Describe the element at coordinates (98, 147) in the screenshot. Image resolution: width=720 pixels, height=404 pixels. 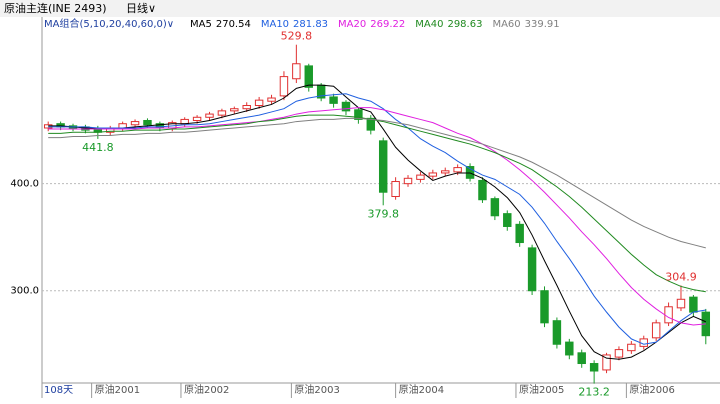
I see `price-annotation: 441.8` at that location.